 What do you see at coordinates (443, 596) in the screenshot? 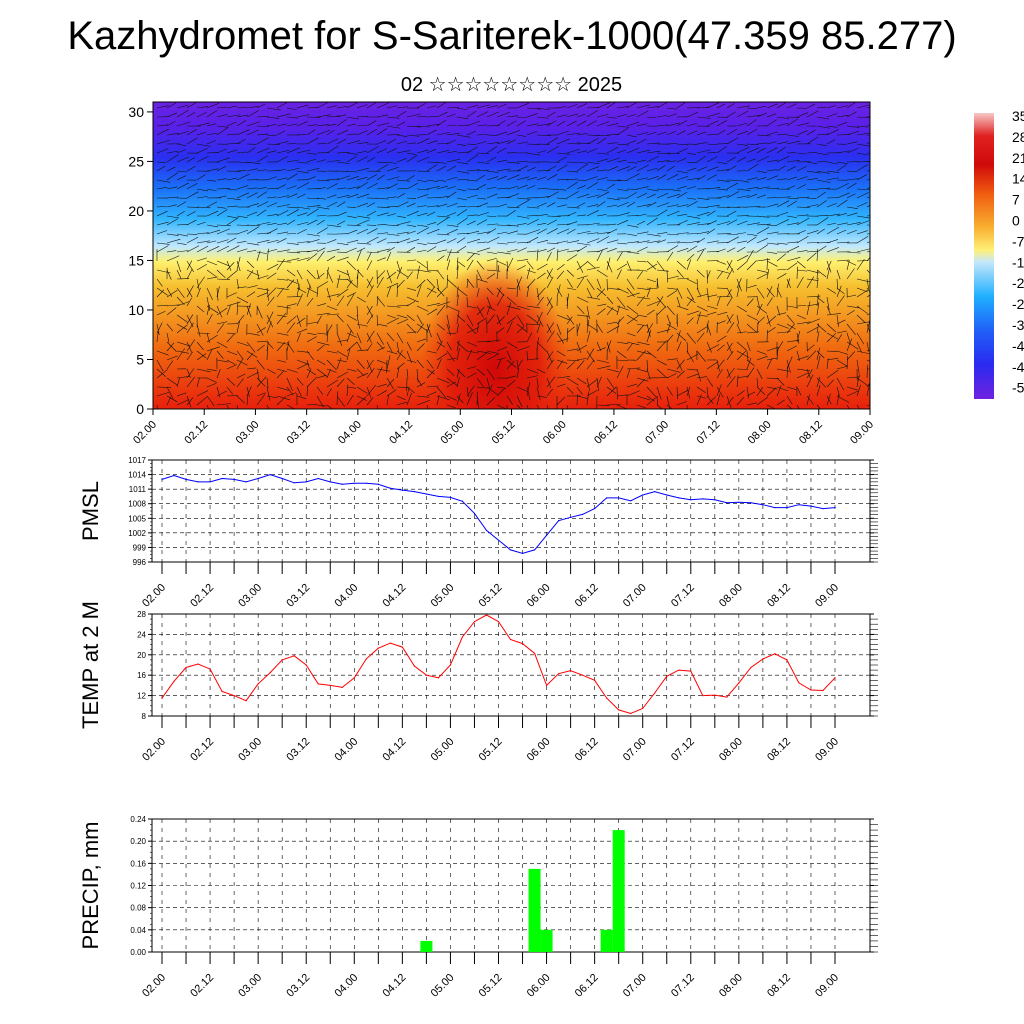
I see `pmsl-x-tick-label: 05.00` at bounding box center [443, 596].